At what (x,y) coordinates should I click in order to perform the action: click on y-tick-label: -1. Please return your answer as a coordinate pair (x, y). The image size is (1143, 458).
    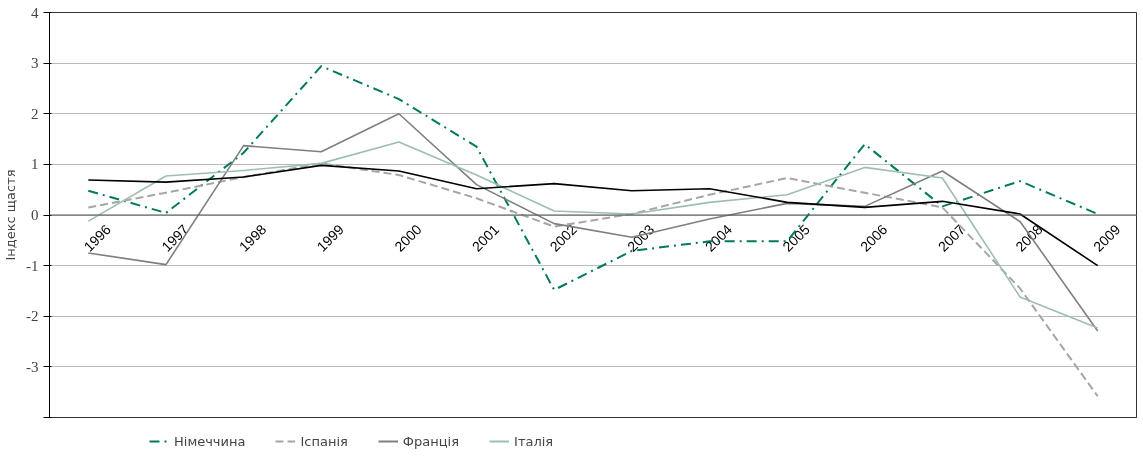
    Looking at the image, I should click on (32, 265).